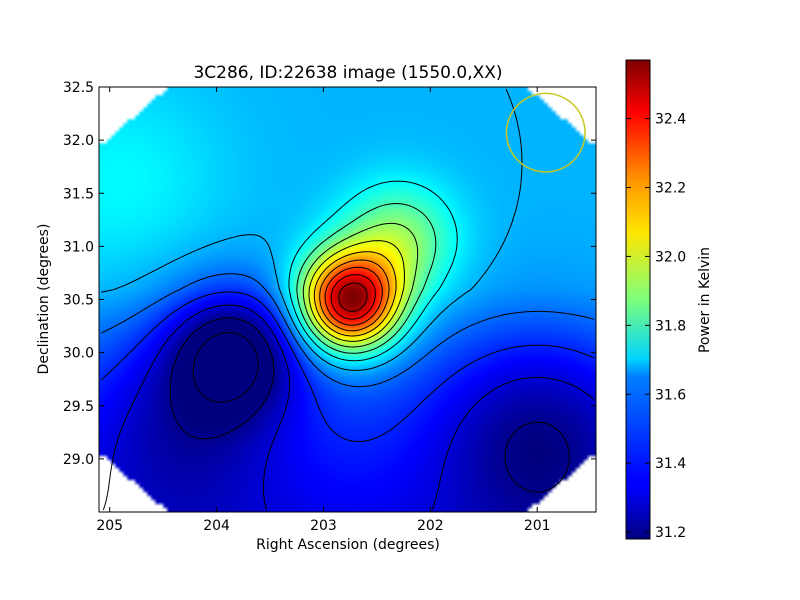 This screenshot has height=600, width=800. Describe the element at coordinates (78, 247) in the screenshot. I see `y-tick-label: 31.0` at that location.